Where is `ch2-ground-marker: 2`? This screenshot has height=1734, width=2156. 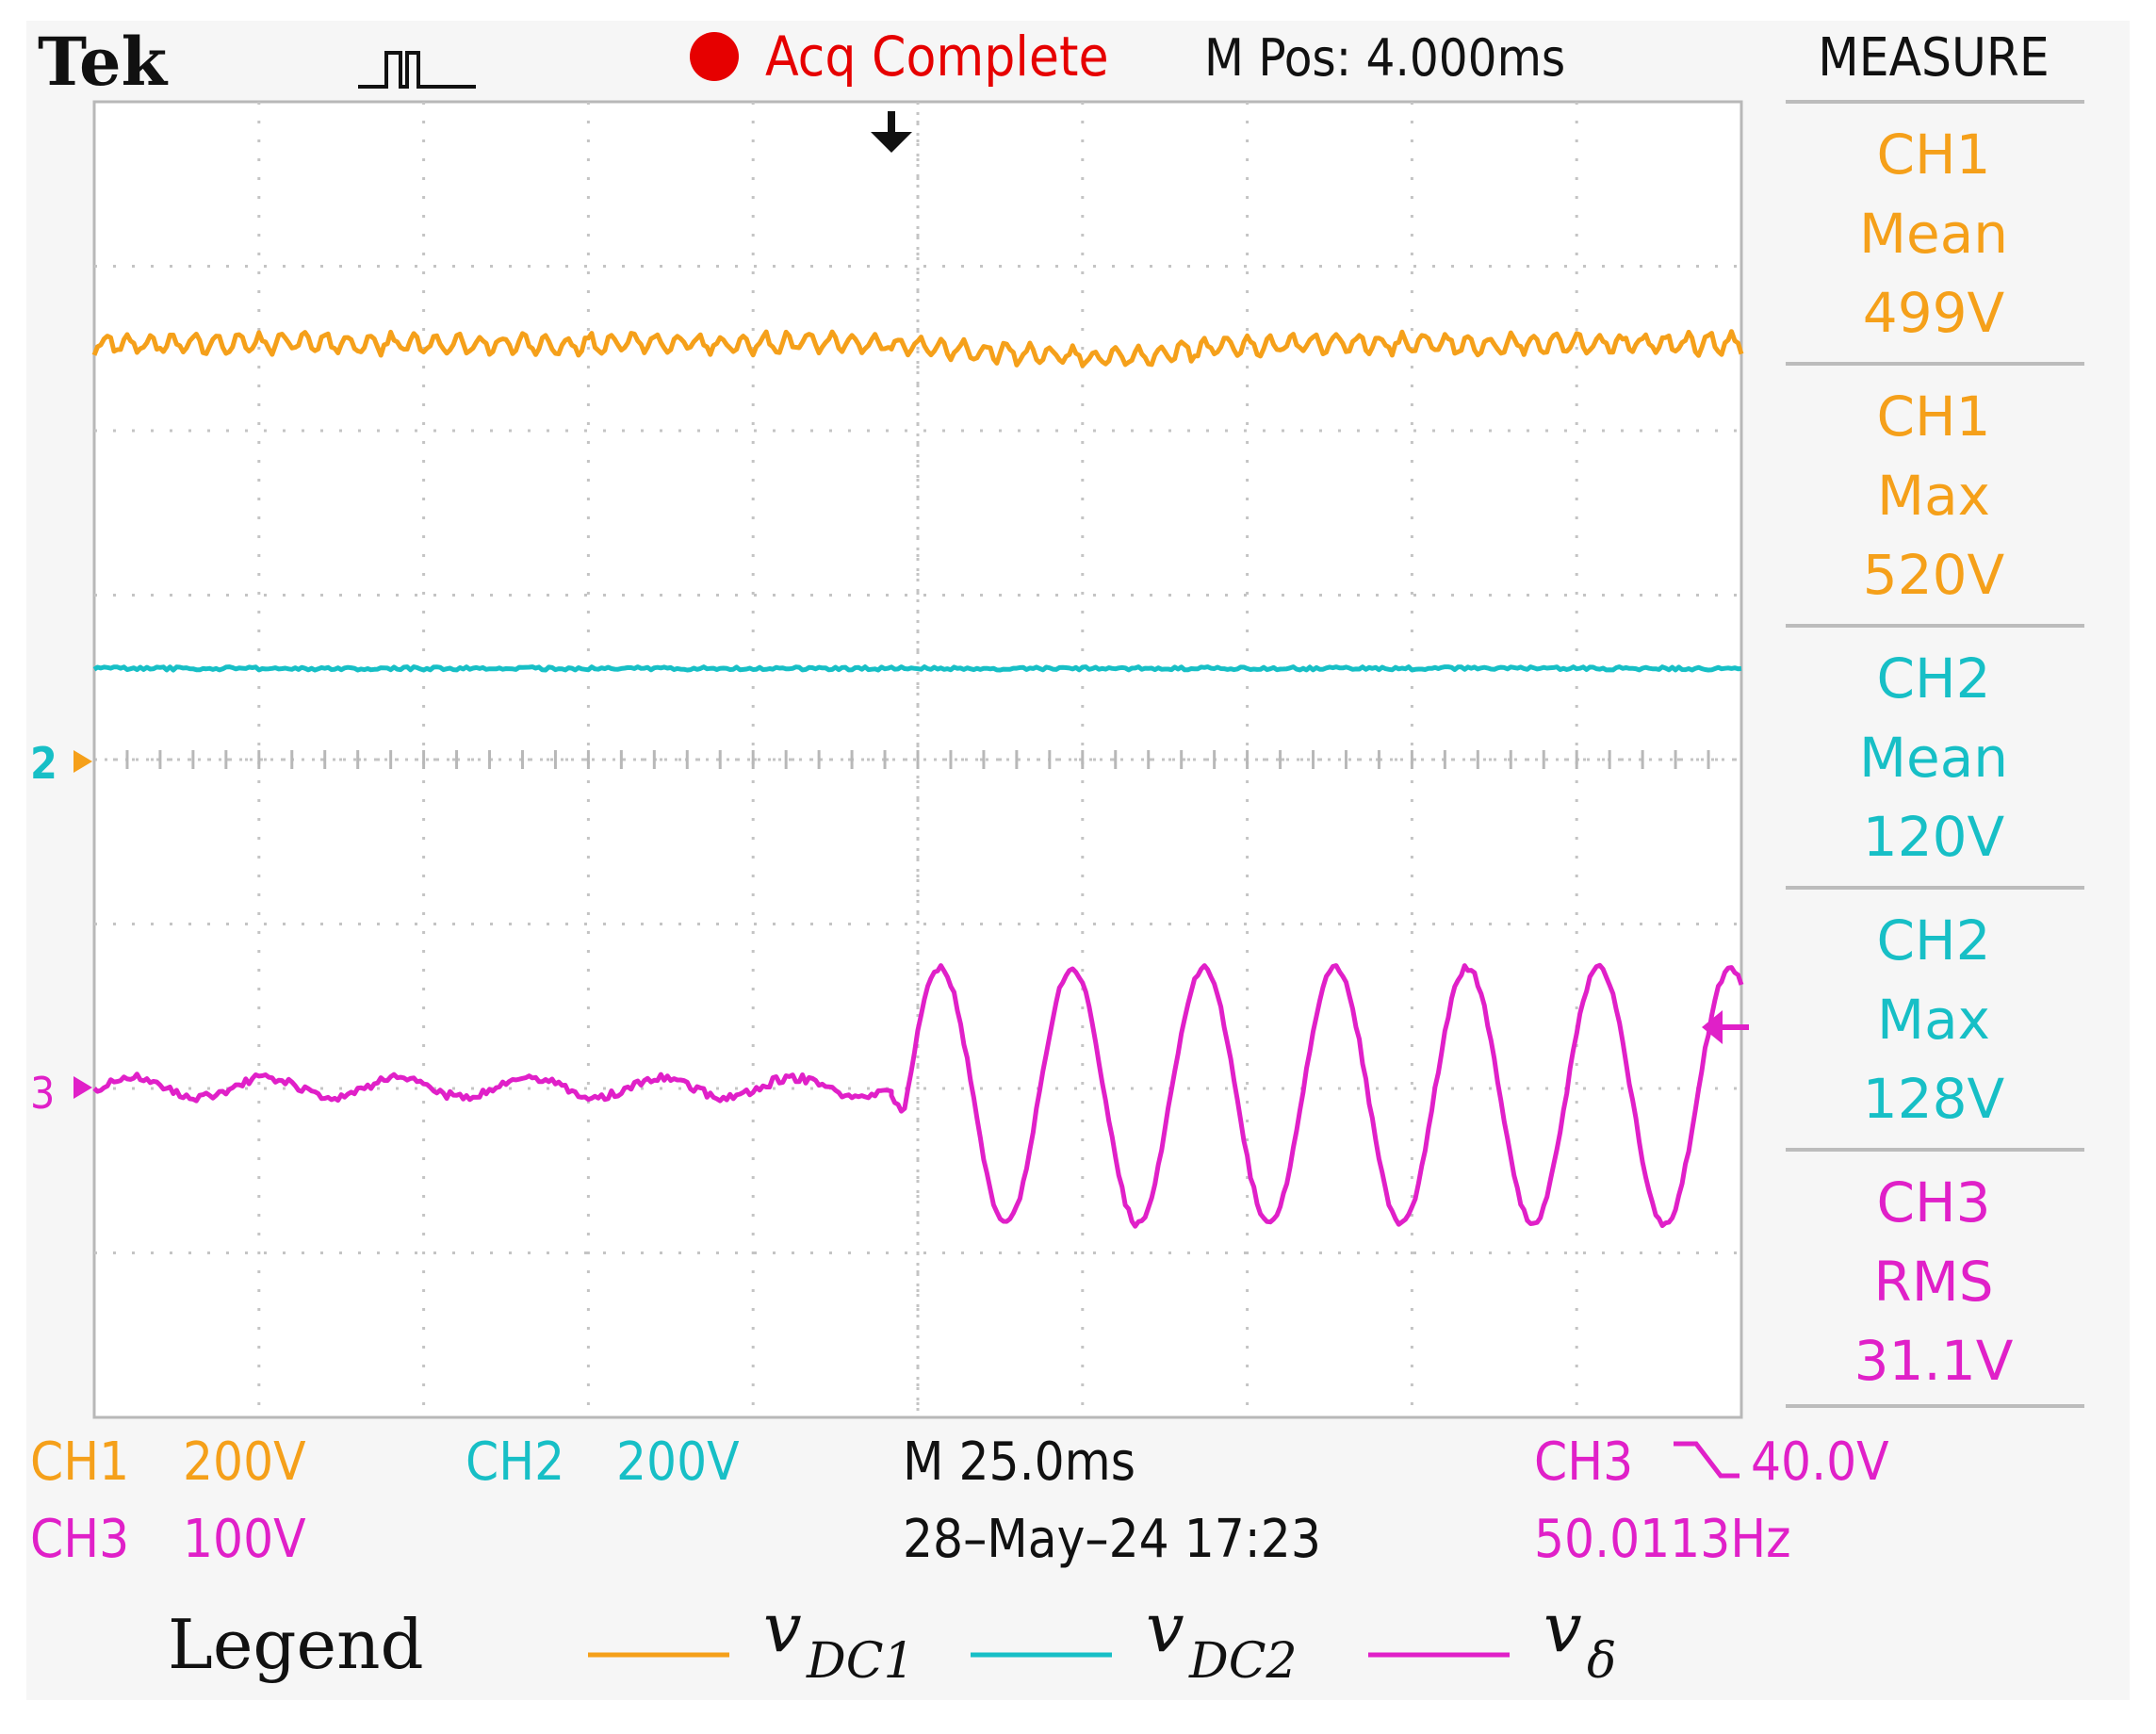 ch2-ground-marker: 2 is located at coordinates (61, 763).